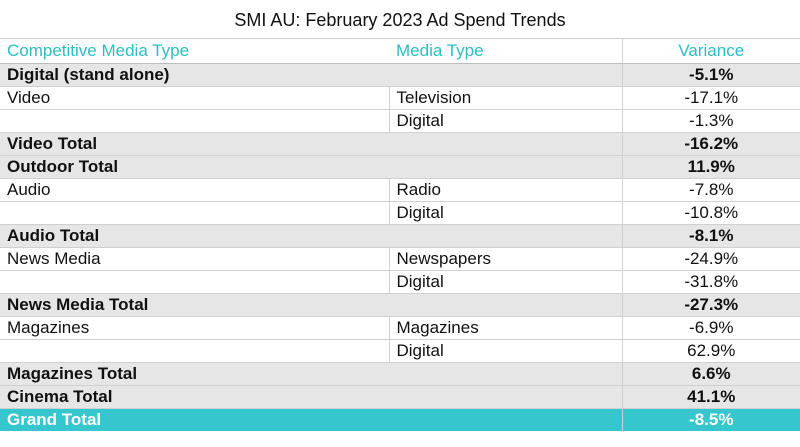 This screenshot has height=447, width=800. I want to click on total-row: News Media Total -27.3%, so click(400, 305).